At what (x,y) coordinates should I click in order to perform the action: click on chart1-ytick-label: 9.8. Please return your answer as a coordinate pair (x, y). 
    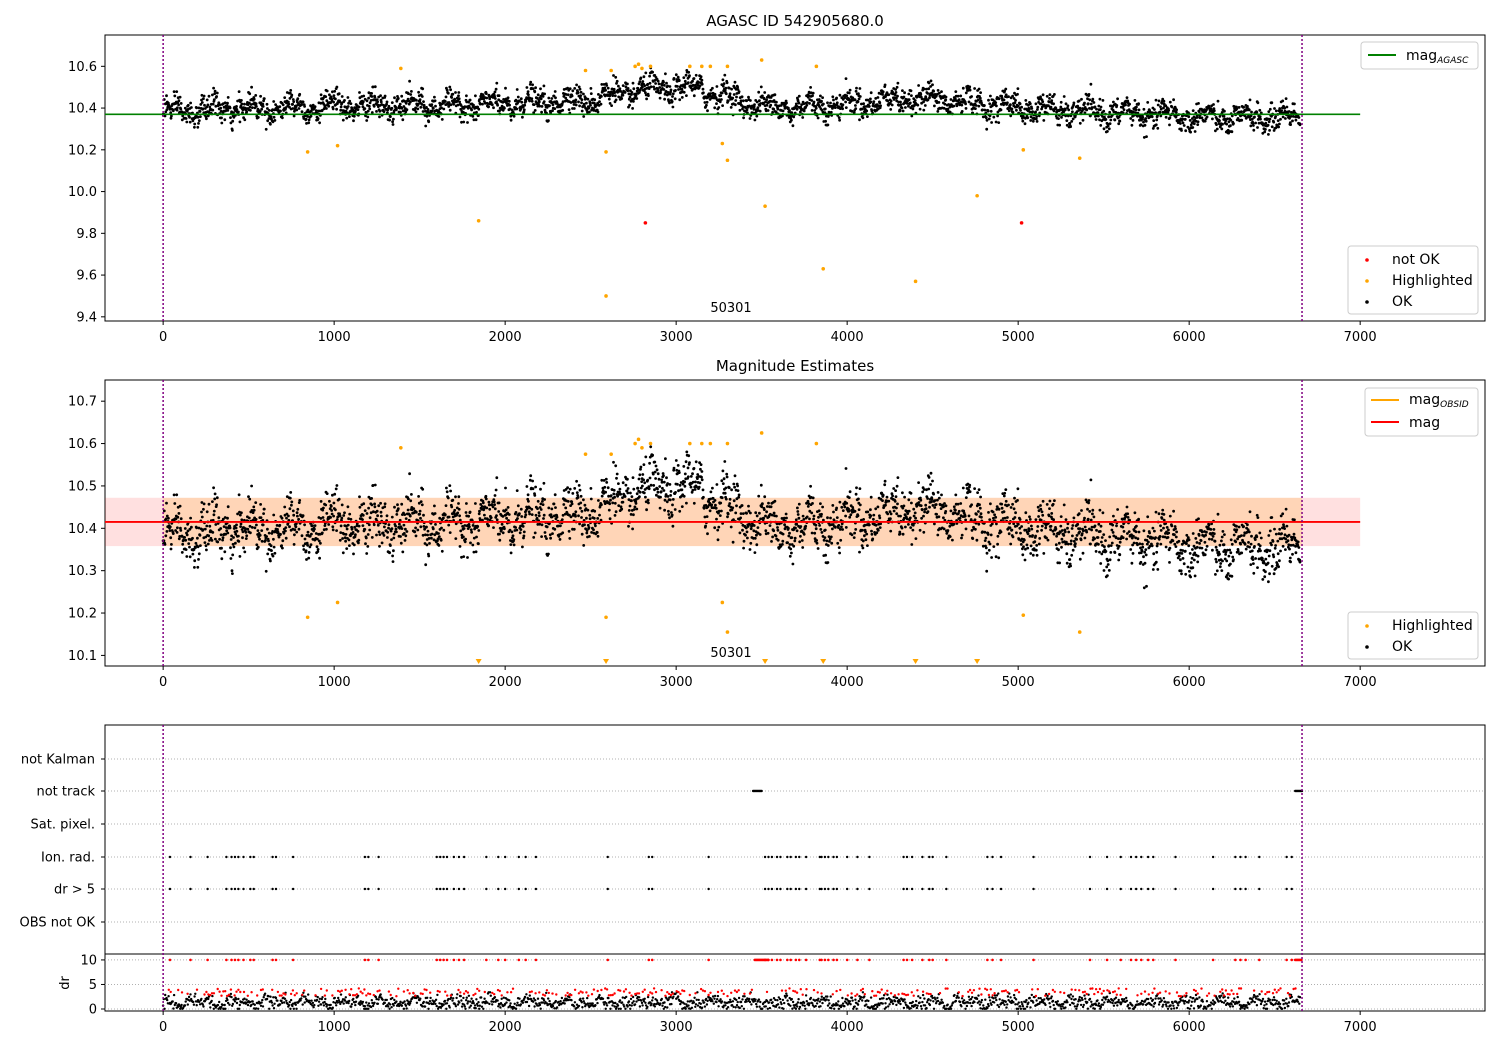
    Looking at the image, I should click on (86, 234).